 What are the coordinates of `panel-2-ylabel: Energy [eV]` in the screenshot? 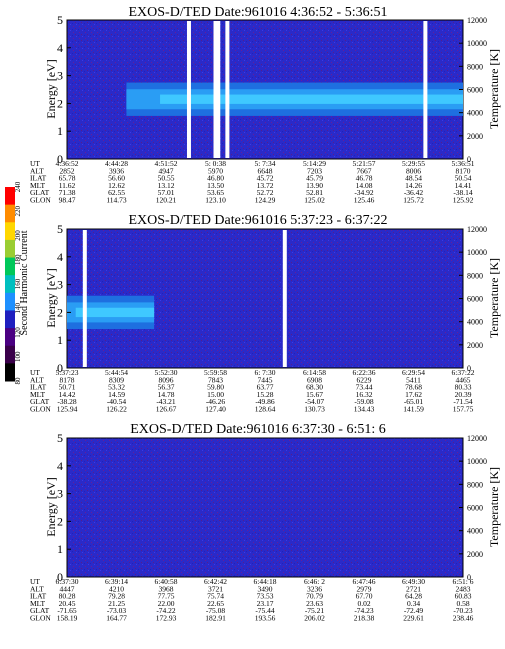 It's located at (51, 297).